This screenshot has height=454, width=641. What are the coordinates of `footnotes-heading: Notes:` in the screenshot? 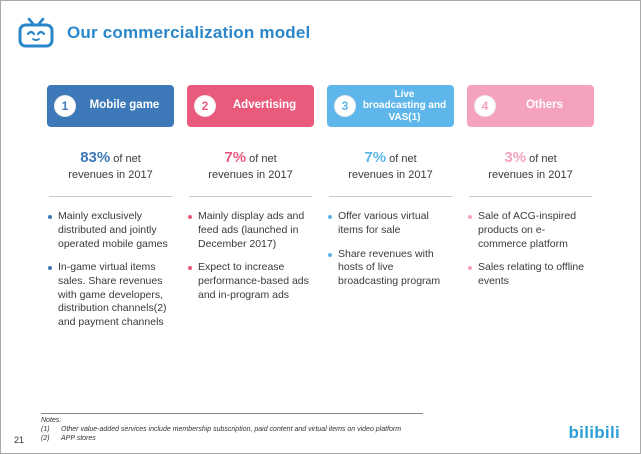 It's located at (51, 420).